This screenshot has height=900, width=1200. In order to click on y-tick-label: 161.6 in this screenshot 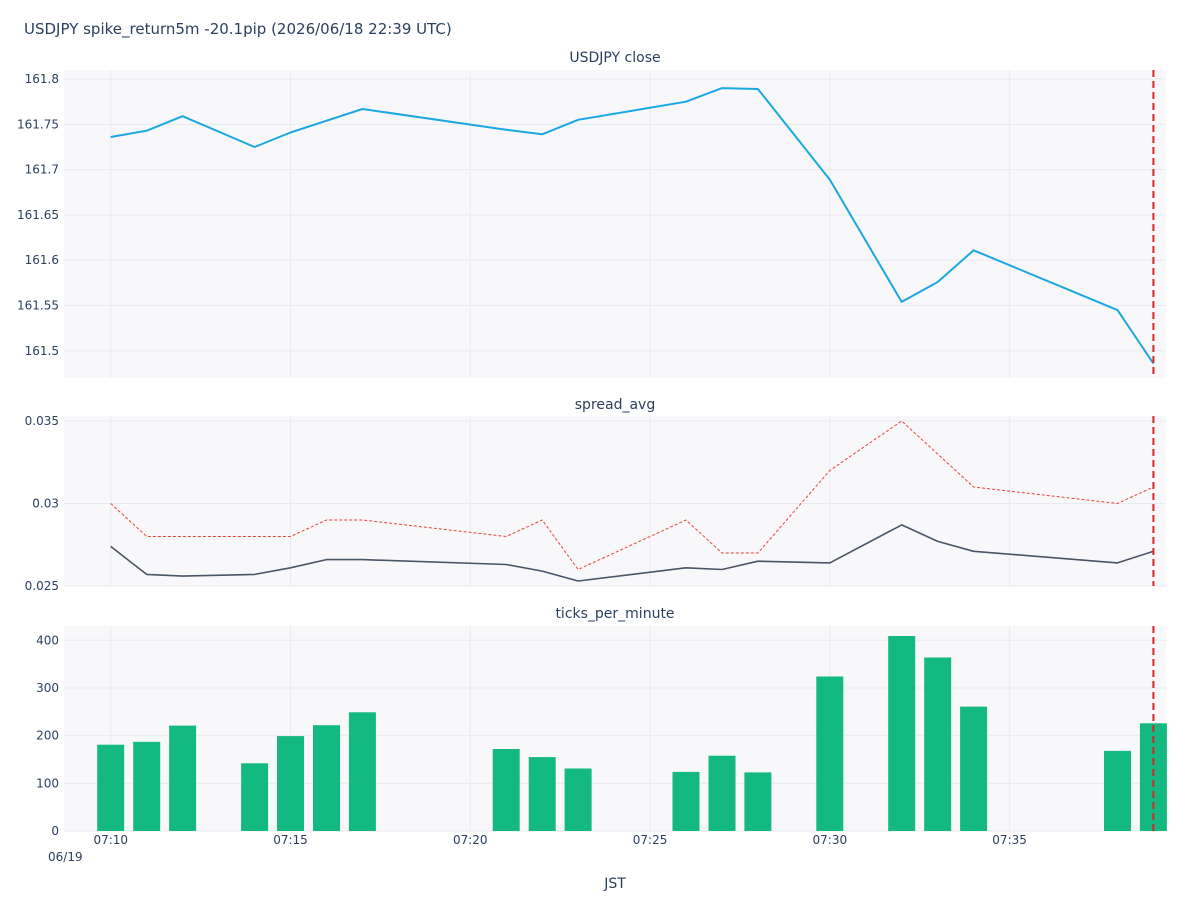, I will do `click(42, 260)`.